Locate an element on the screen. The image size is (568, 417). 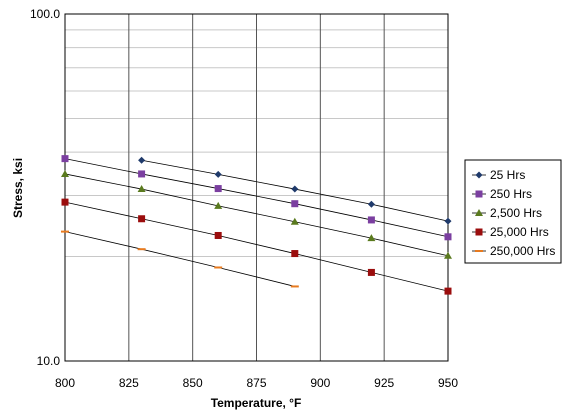
legend-box is located at coordinates (513, 211).